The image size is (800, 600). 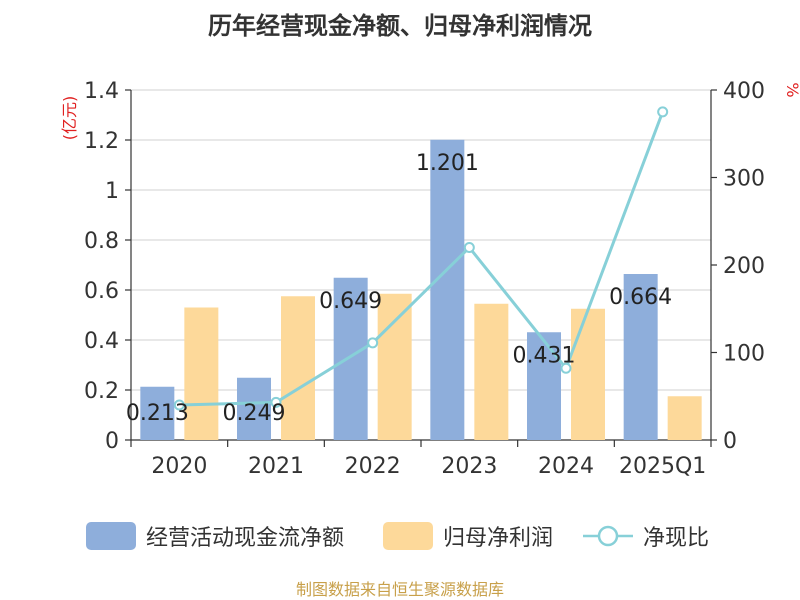 What do you see at coordinates (566, 466) in the screenshot?
I see `x-tick-label: 2024` at bounding box center [566, 466].